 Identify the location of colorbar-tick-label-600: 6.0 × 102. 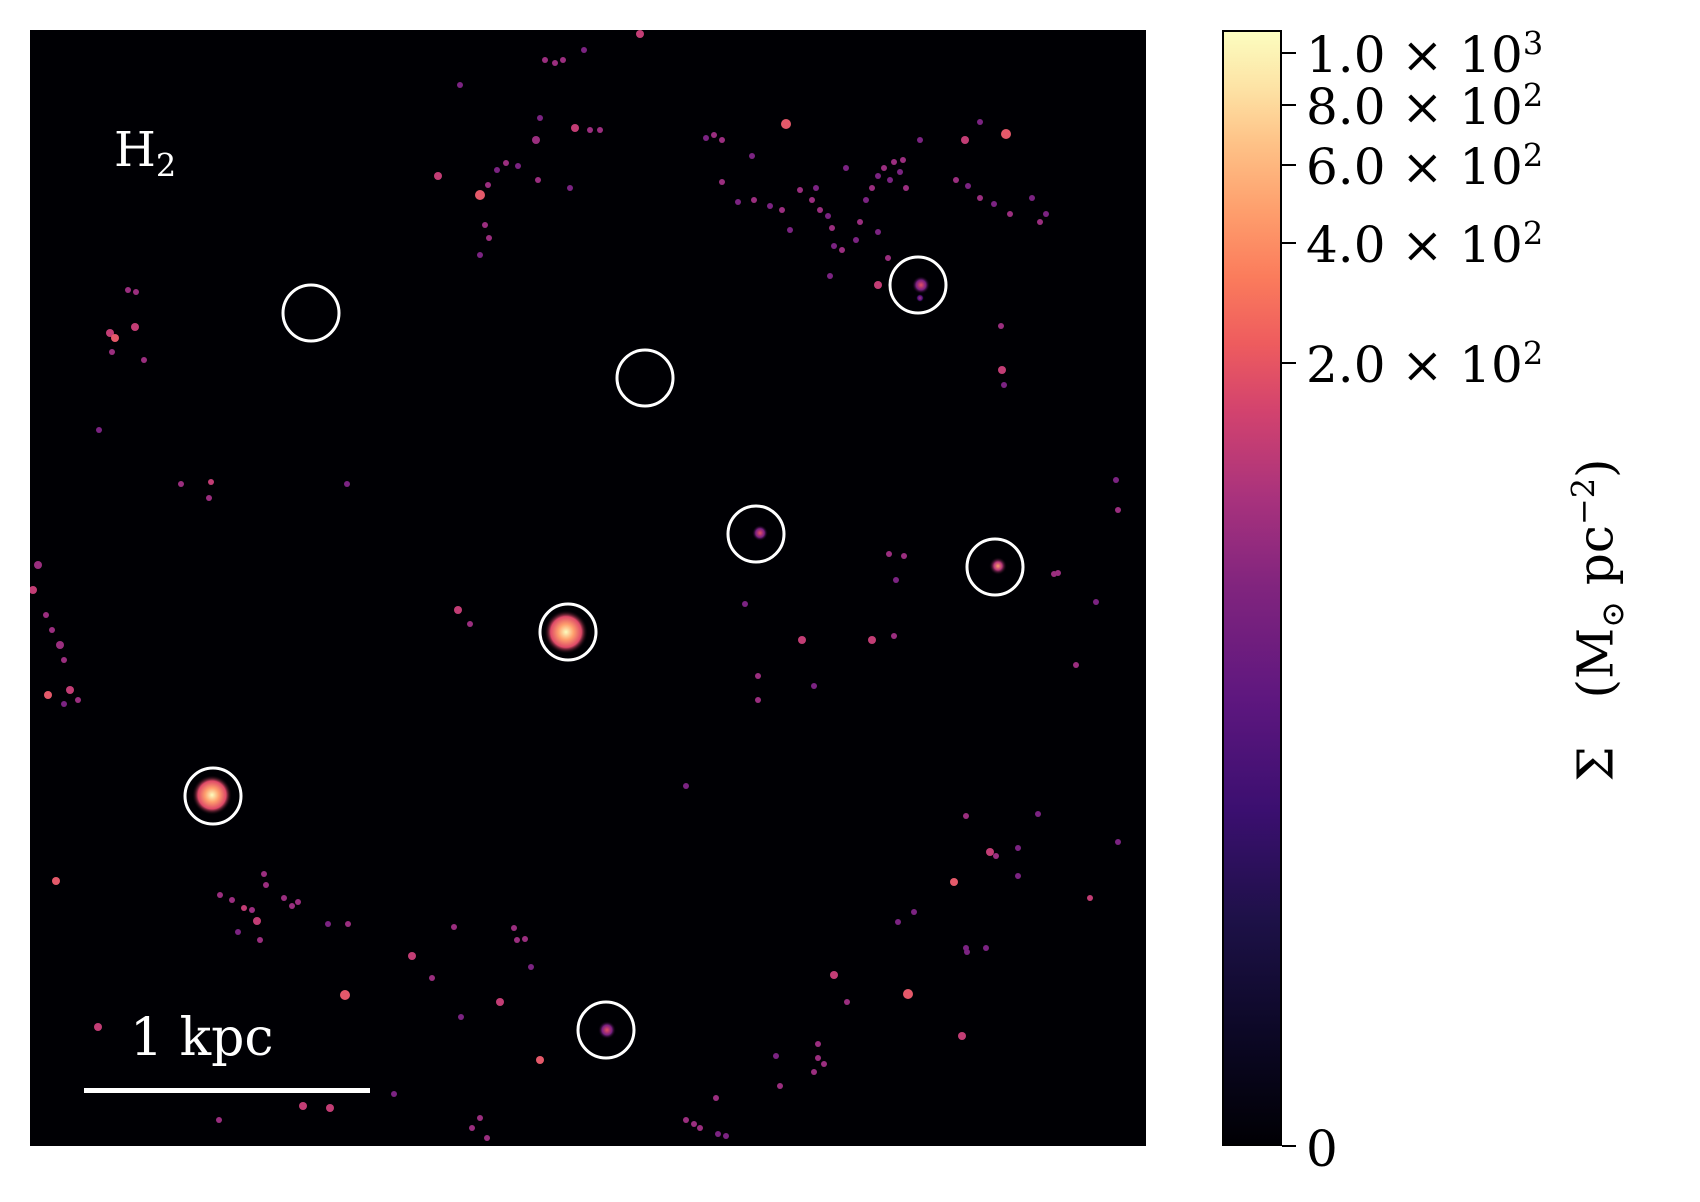
(1425, 166).